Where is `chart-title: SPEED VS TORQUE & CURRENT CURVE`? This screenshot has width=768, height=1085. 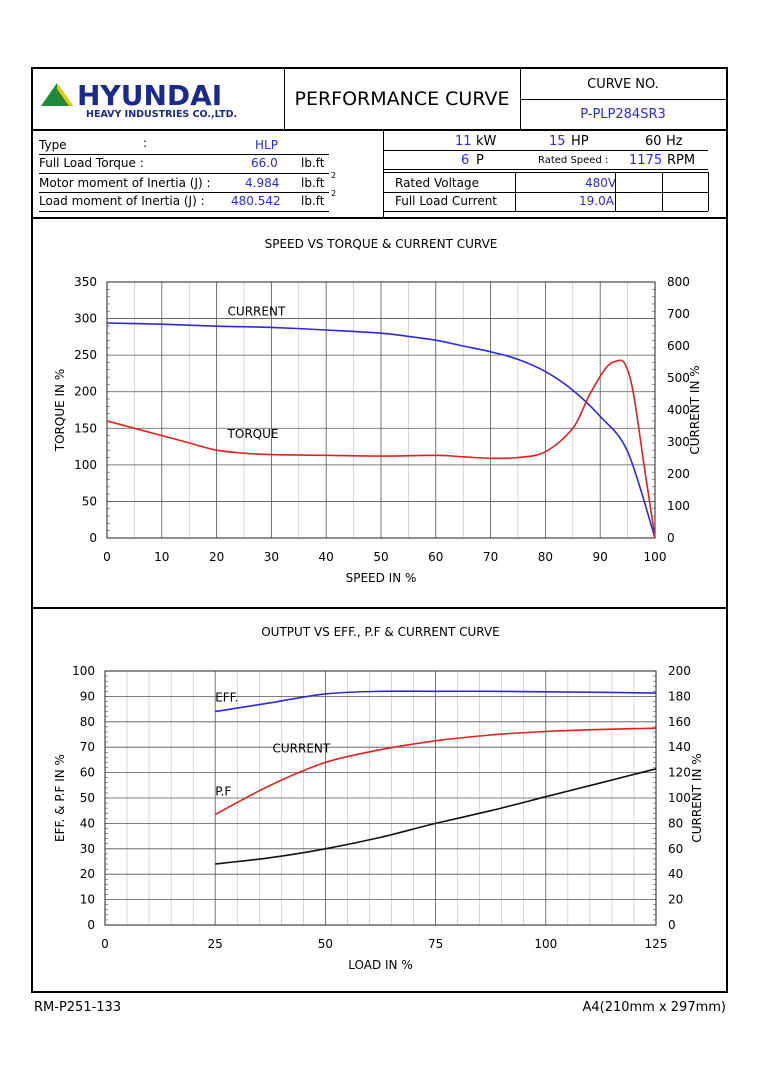 chart-title: SPEED VS TORQUE & CURRENT CURVE is located at coordinates (381, 244).